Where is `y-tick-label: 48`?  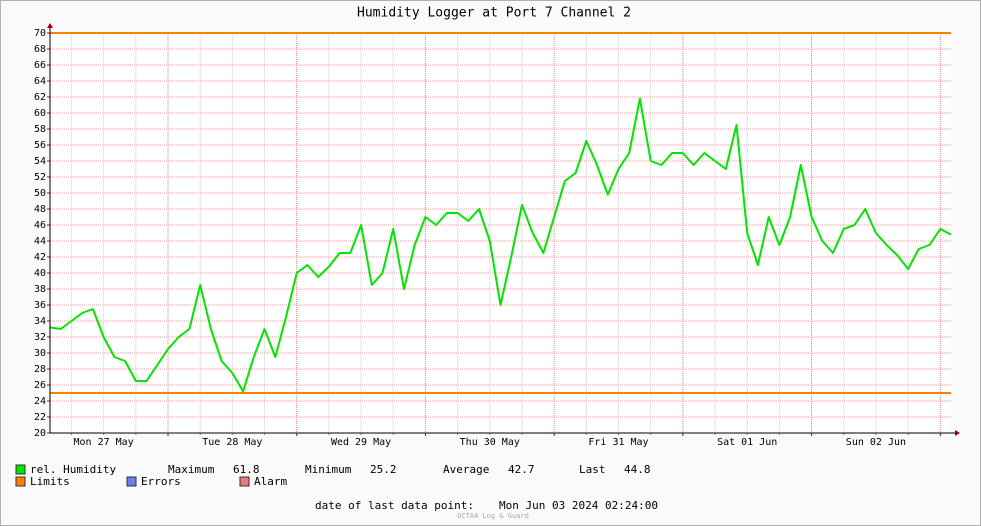 y-tick-label: 48 is located at coordinates (40, 209).